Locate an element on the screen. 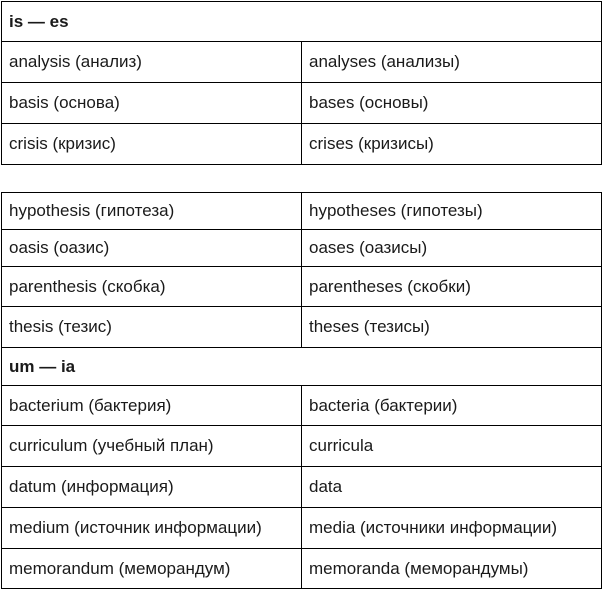 The height and width of the screenshot is (594, 604). singular-cell: bacterium (бактерия) is located at coordinates (151, 405).